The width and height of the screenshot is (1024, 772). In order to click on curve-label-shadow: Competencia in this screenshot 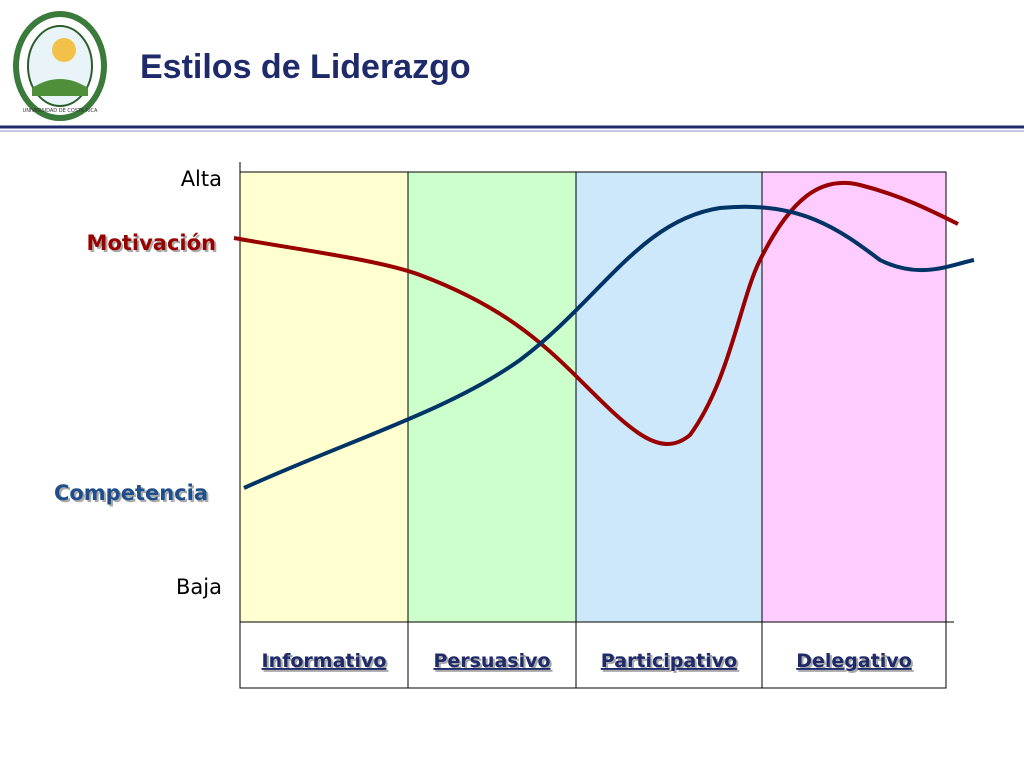, I will do `click(133, 495)`.